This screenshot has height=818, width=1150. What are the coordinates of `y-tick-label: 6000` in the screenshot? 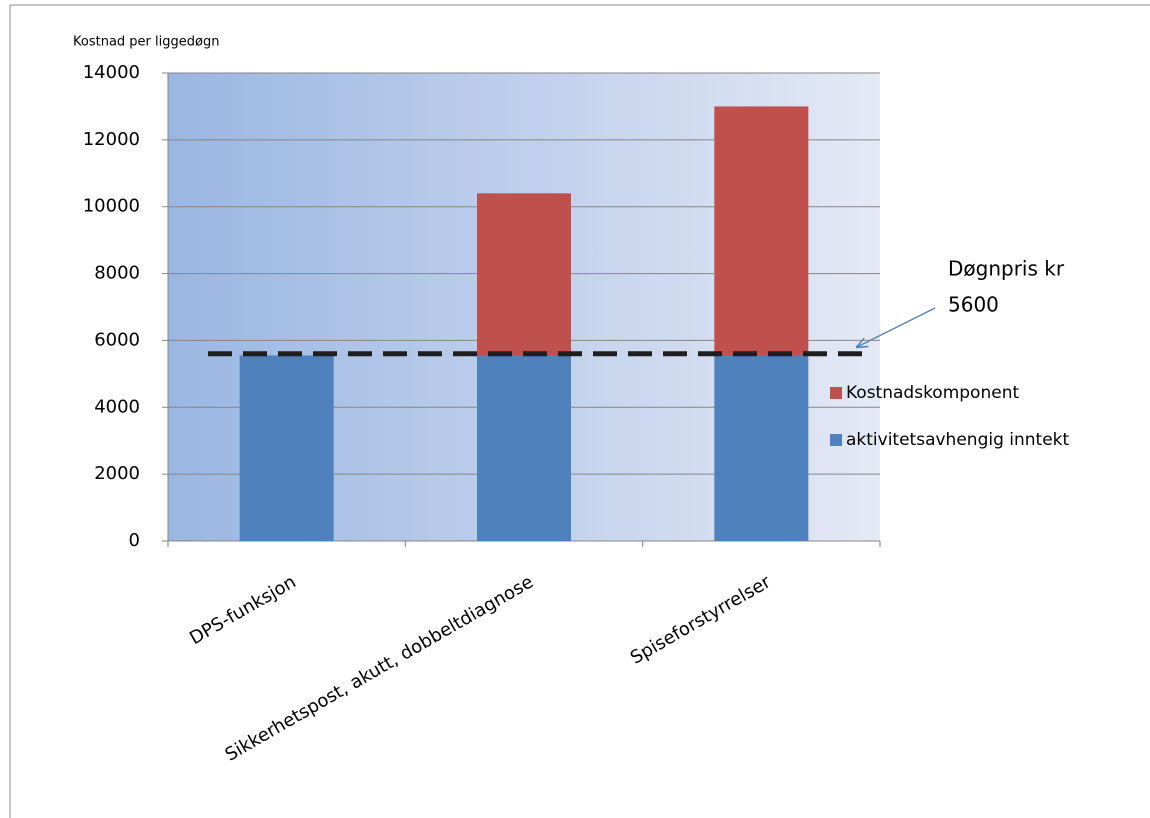 It's located at (117, 339).